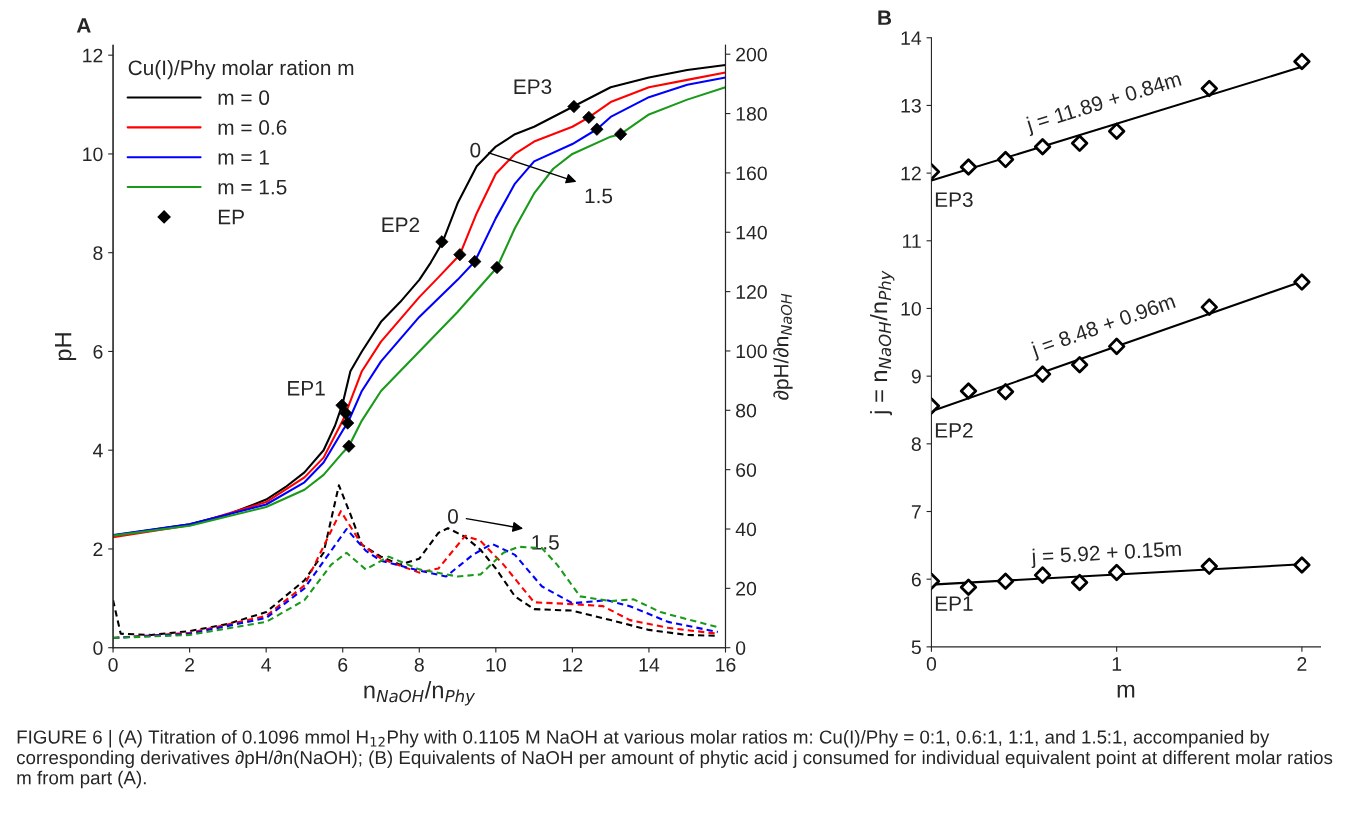 The width and height of the screenshot is (1346, 839). I want to click on x-tick-label: 14, so click(649, 665).